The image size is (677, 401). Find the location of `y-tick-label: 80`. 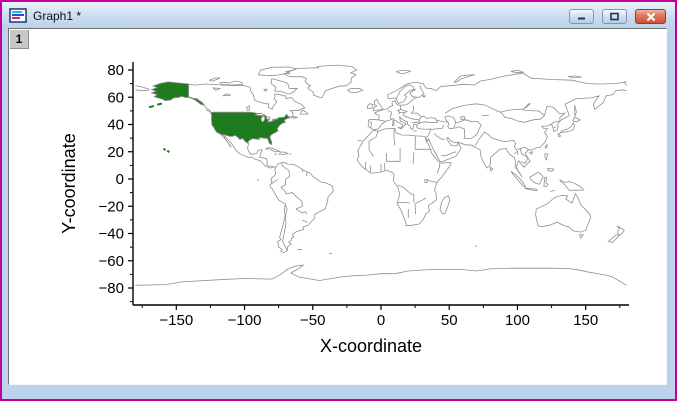

y-tick-label: 80 is located at coordinates (115, 70).